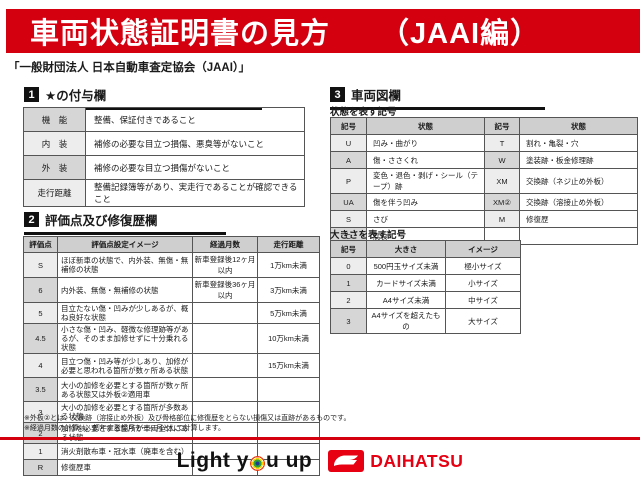 This screenshot has height=480, width=640. What do you see at coordinates (40, 451) in the screenshot?
I see `score-cell: 1` at bounding box center [40, 451].